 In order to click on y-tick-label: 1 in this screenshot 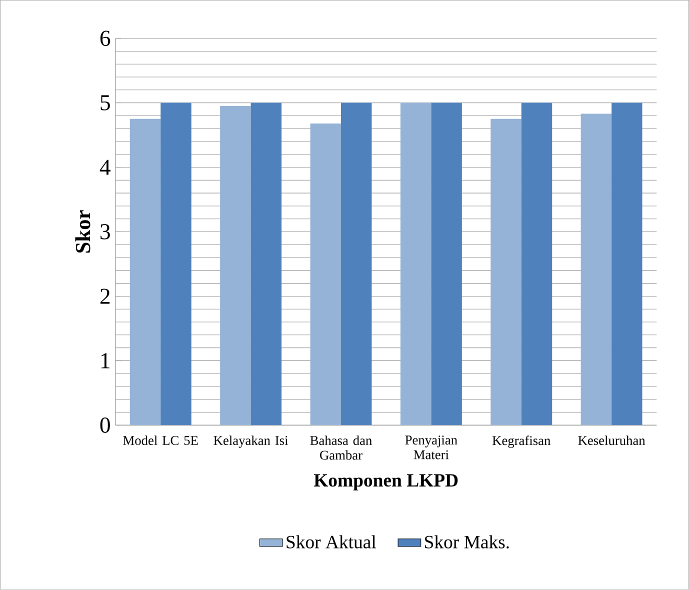, I will do `click(105, 360)`.